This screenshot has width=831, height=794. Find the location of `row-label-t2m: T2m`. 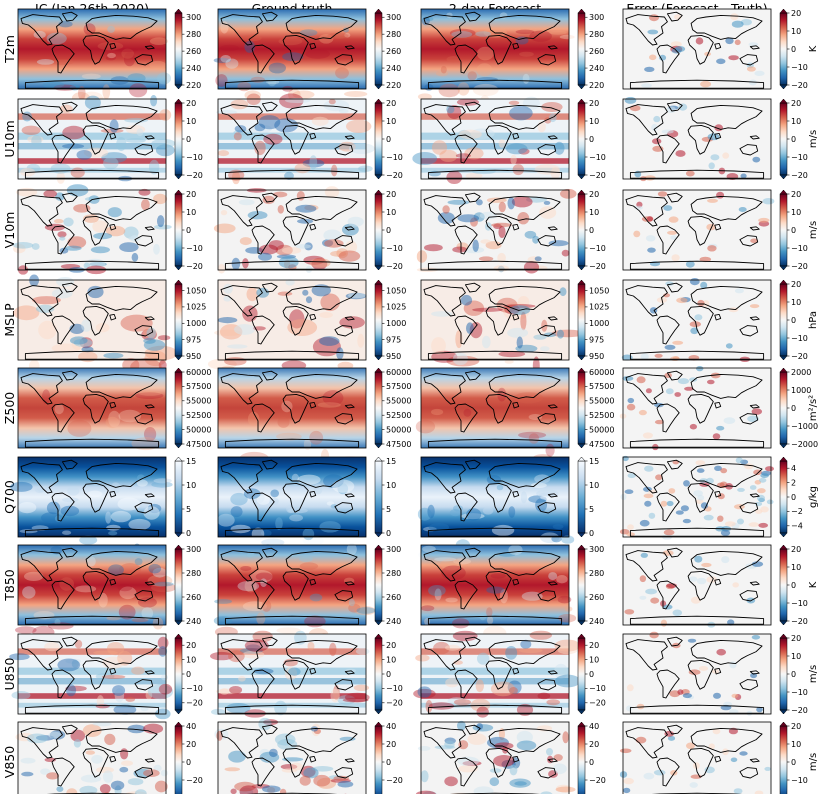

row-label-t2m: T2m is located at coordinates (9, 49).